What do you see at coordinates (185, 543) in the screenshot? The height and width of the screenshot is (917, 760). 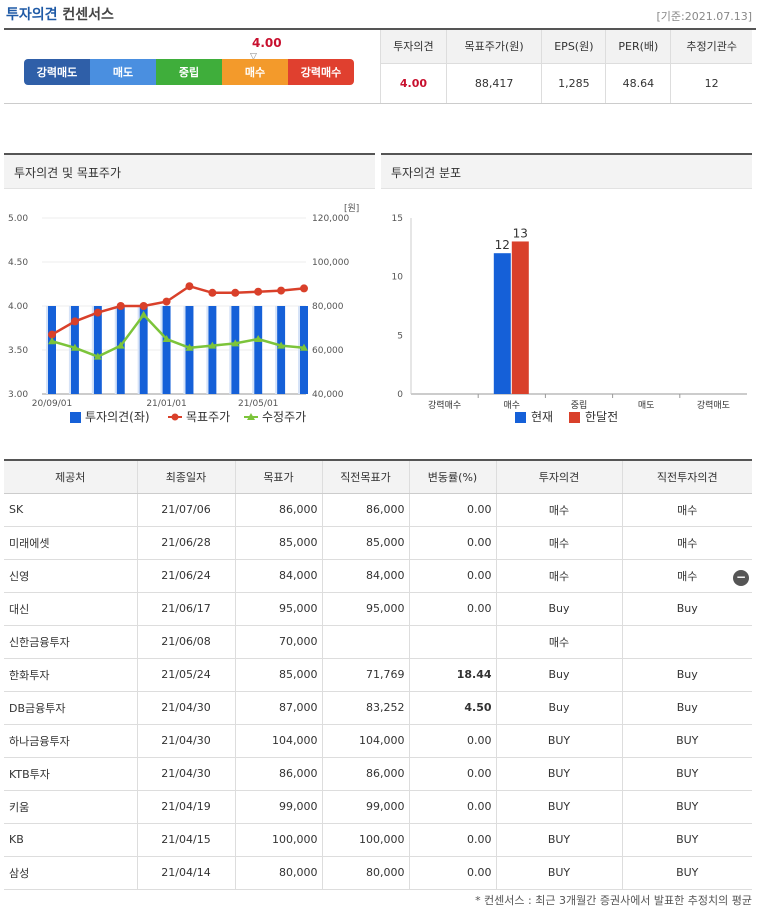 I see `cell-date: 21/06/28` at bounding box center [185, 543].